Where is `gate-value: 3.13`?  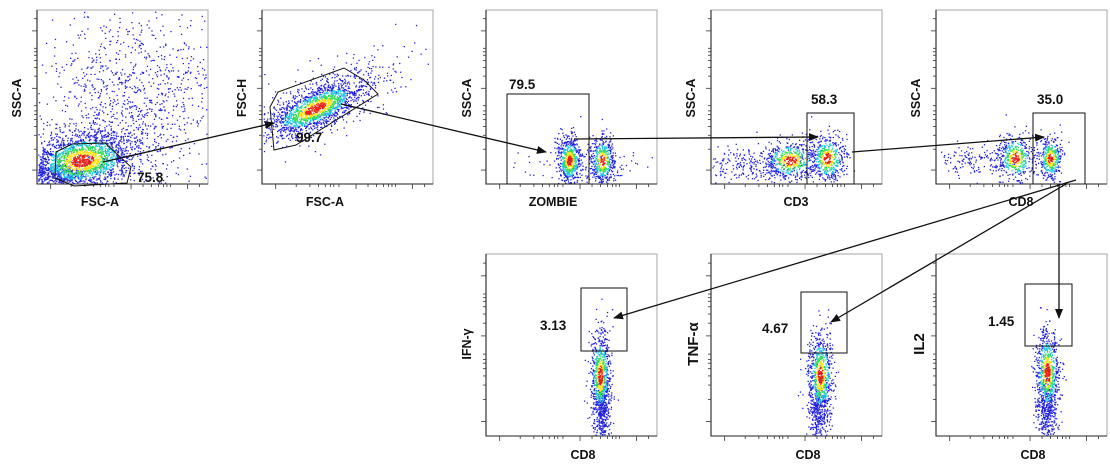
gate-value: 3.13 is located at coordinates (553, 325).